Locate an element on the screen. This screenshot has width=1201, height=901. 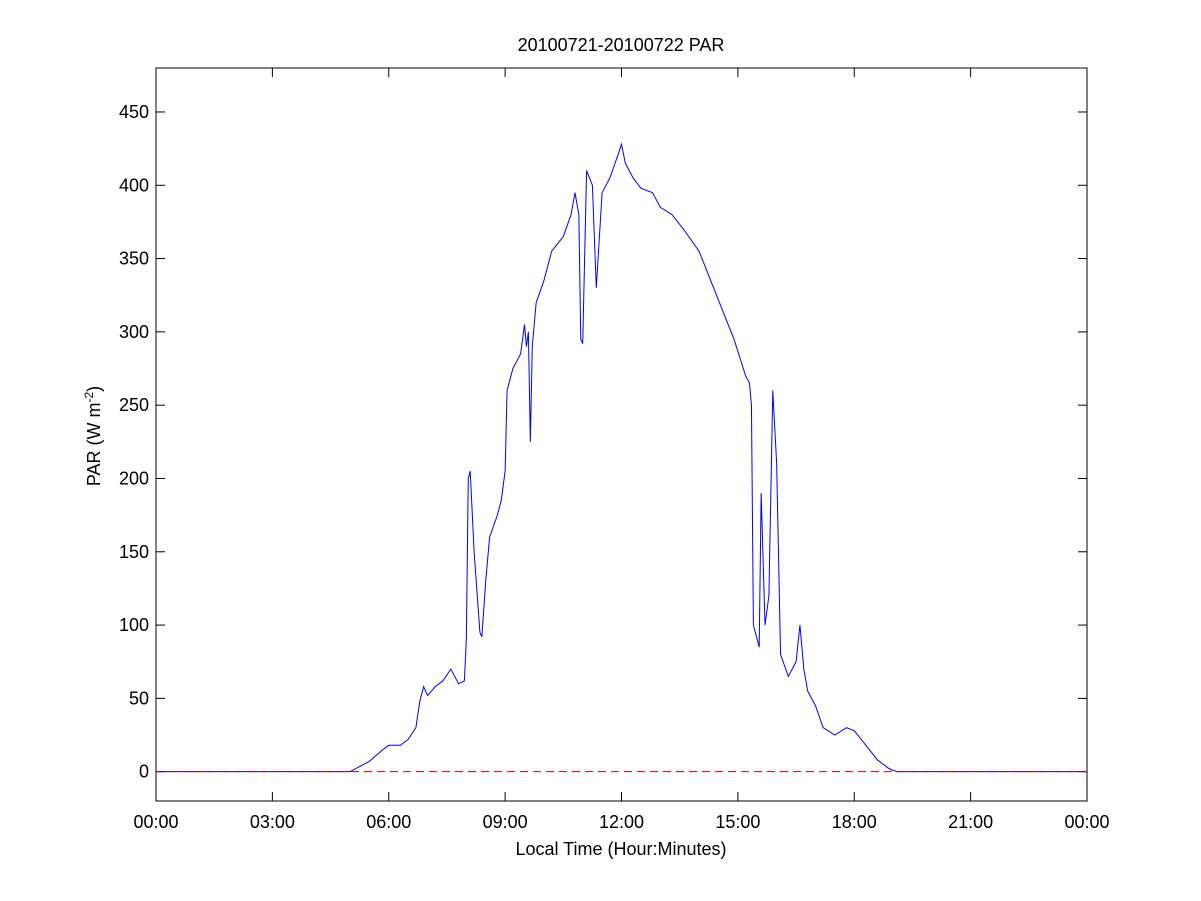
y-tick-label: 400 is located at coordinates (134, 185).